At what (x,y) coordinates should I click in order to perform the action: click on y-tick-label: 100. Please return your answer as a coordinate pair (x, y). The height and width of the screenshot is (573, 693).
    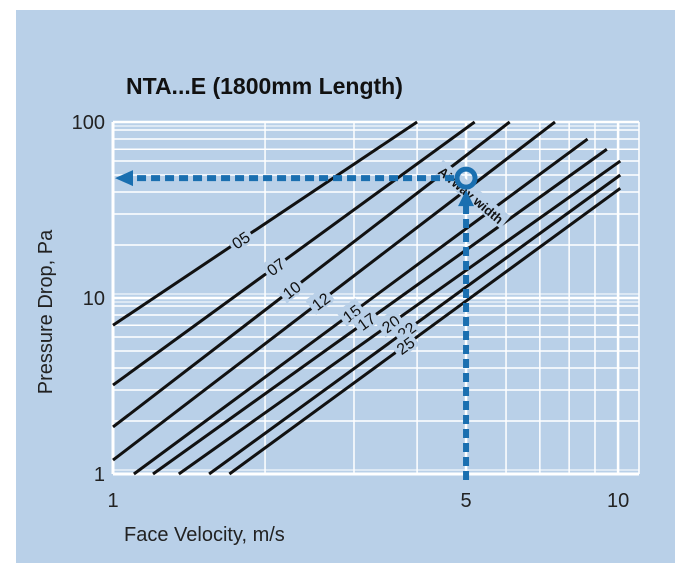
    Looking at the image, I should click on (88, 123).